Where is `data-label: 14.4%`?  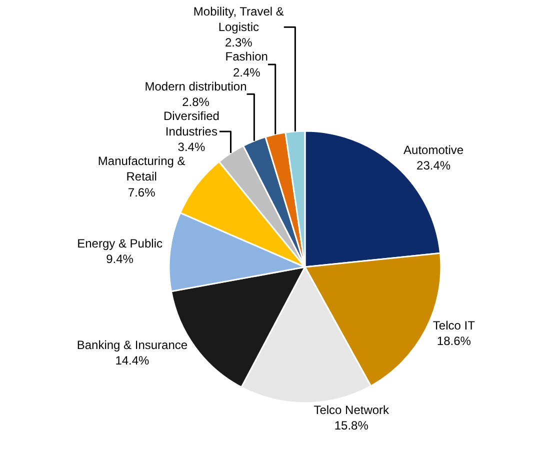
data-label: 14.4% is located at coordinates (132, 360).